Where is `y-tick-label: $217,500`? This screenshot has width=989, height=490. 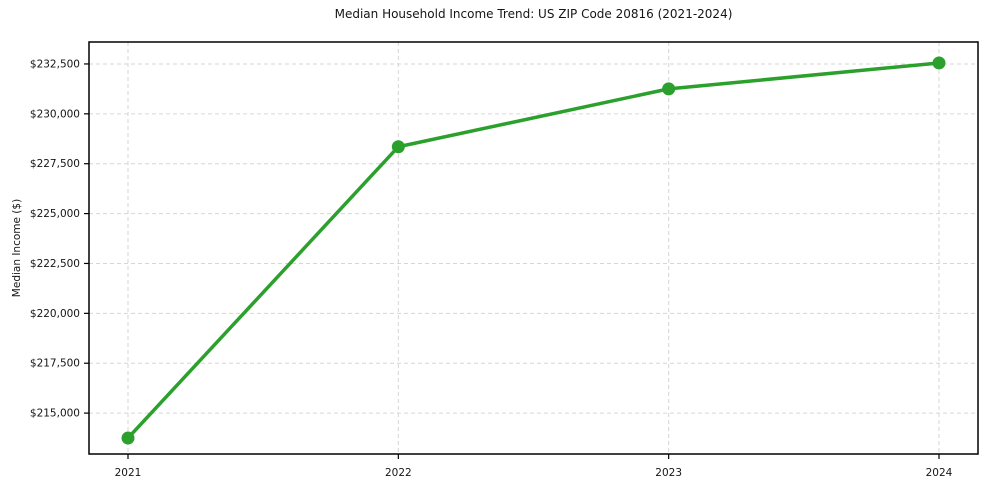 y-tick-label: $217,500 is located at coordinates (55, 364).